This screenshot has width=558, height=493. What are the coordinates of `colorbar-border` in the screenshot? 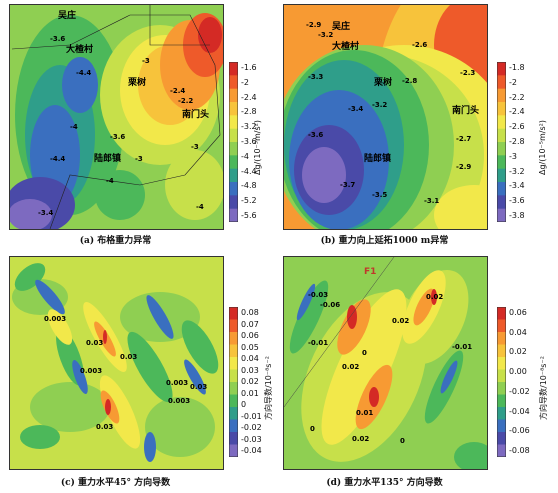 It's located at (233, 142).